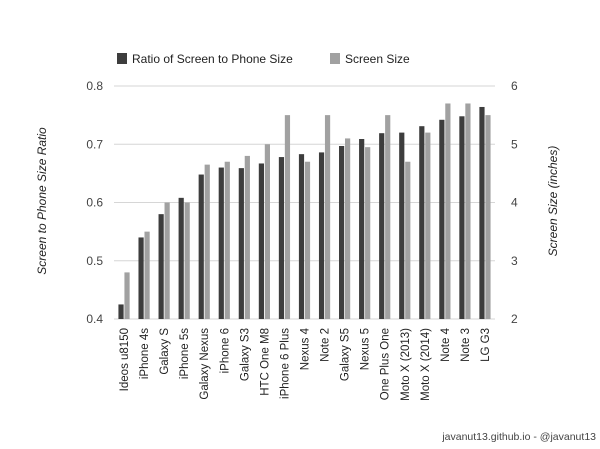 This screenshot has height=449, width=600. Describe the element at coordinates (145, 353) in the screenshot. I see `category-label: iPhone 4s` at that location.